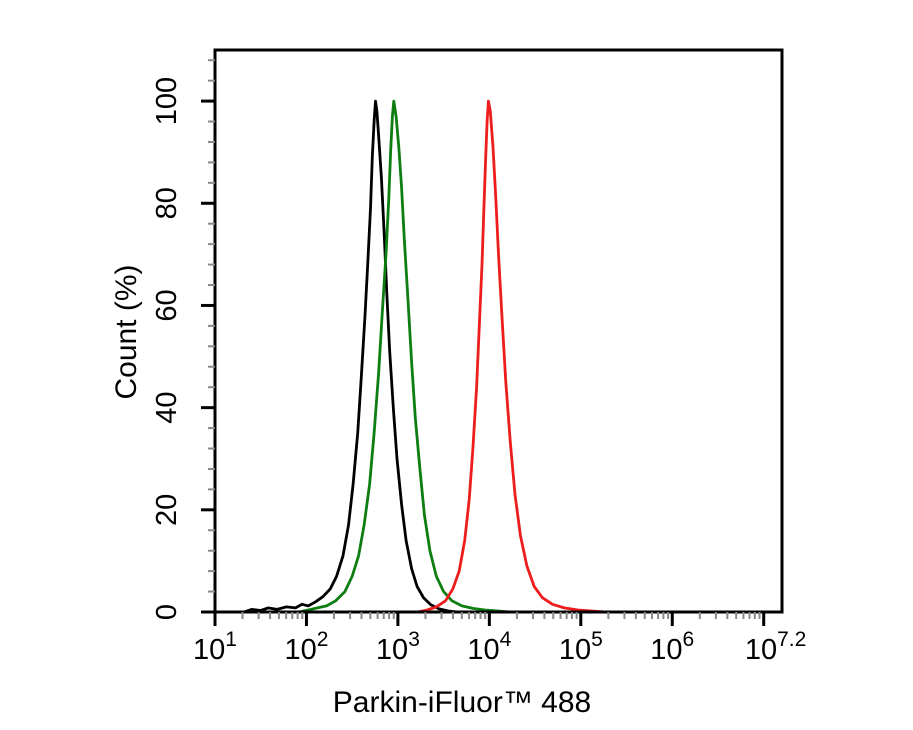  I want to click on series-red-curve, so click(512, 356).